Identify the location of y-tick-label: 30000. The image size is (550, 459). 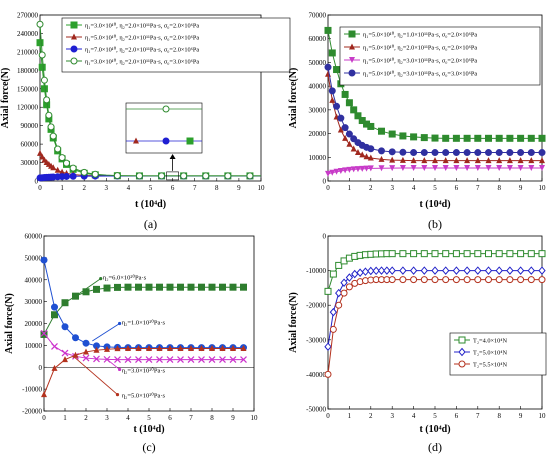
(34, 302).